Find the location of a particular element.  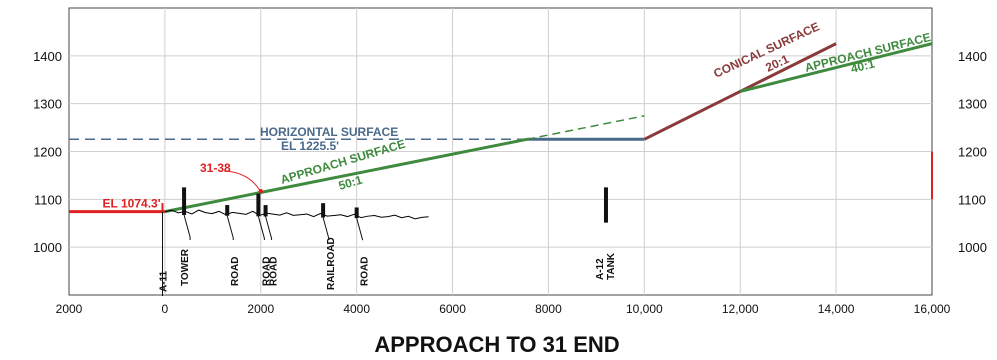

approach-40-surface-line is located at coordinates (836, 67).